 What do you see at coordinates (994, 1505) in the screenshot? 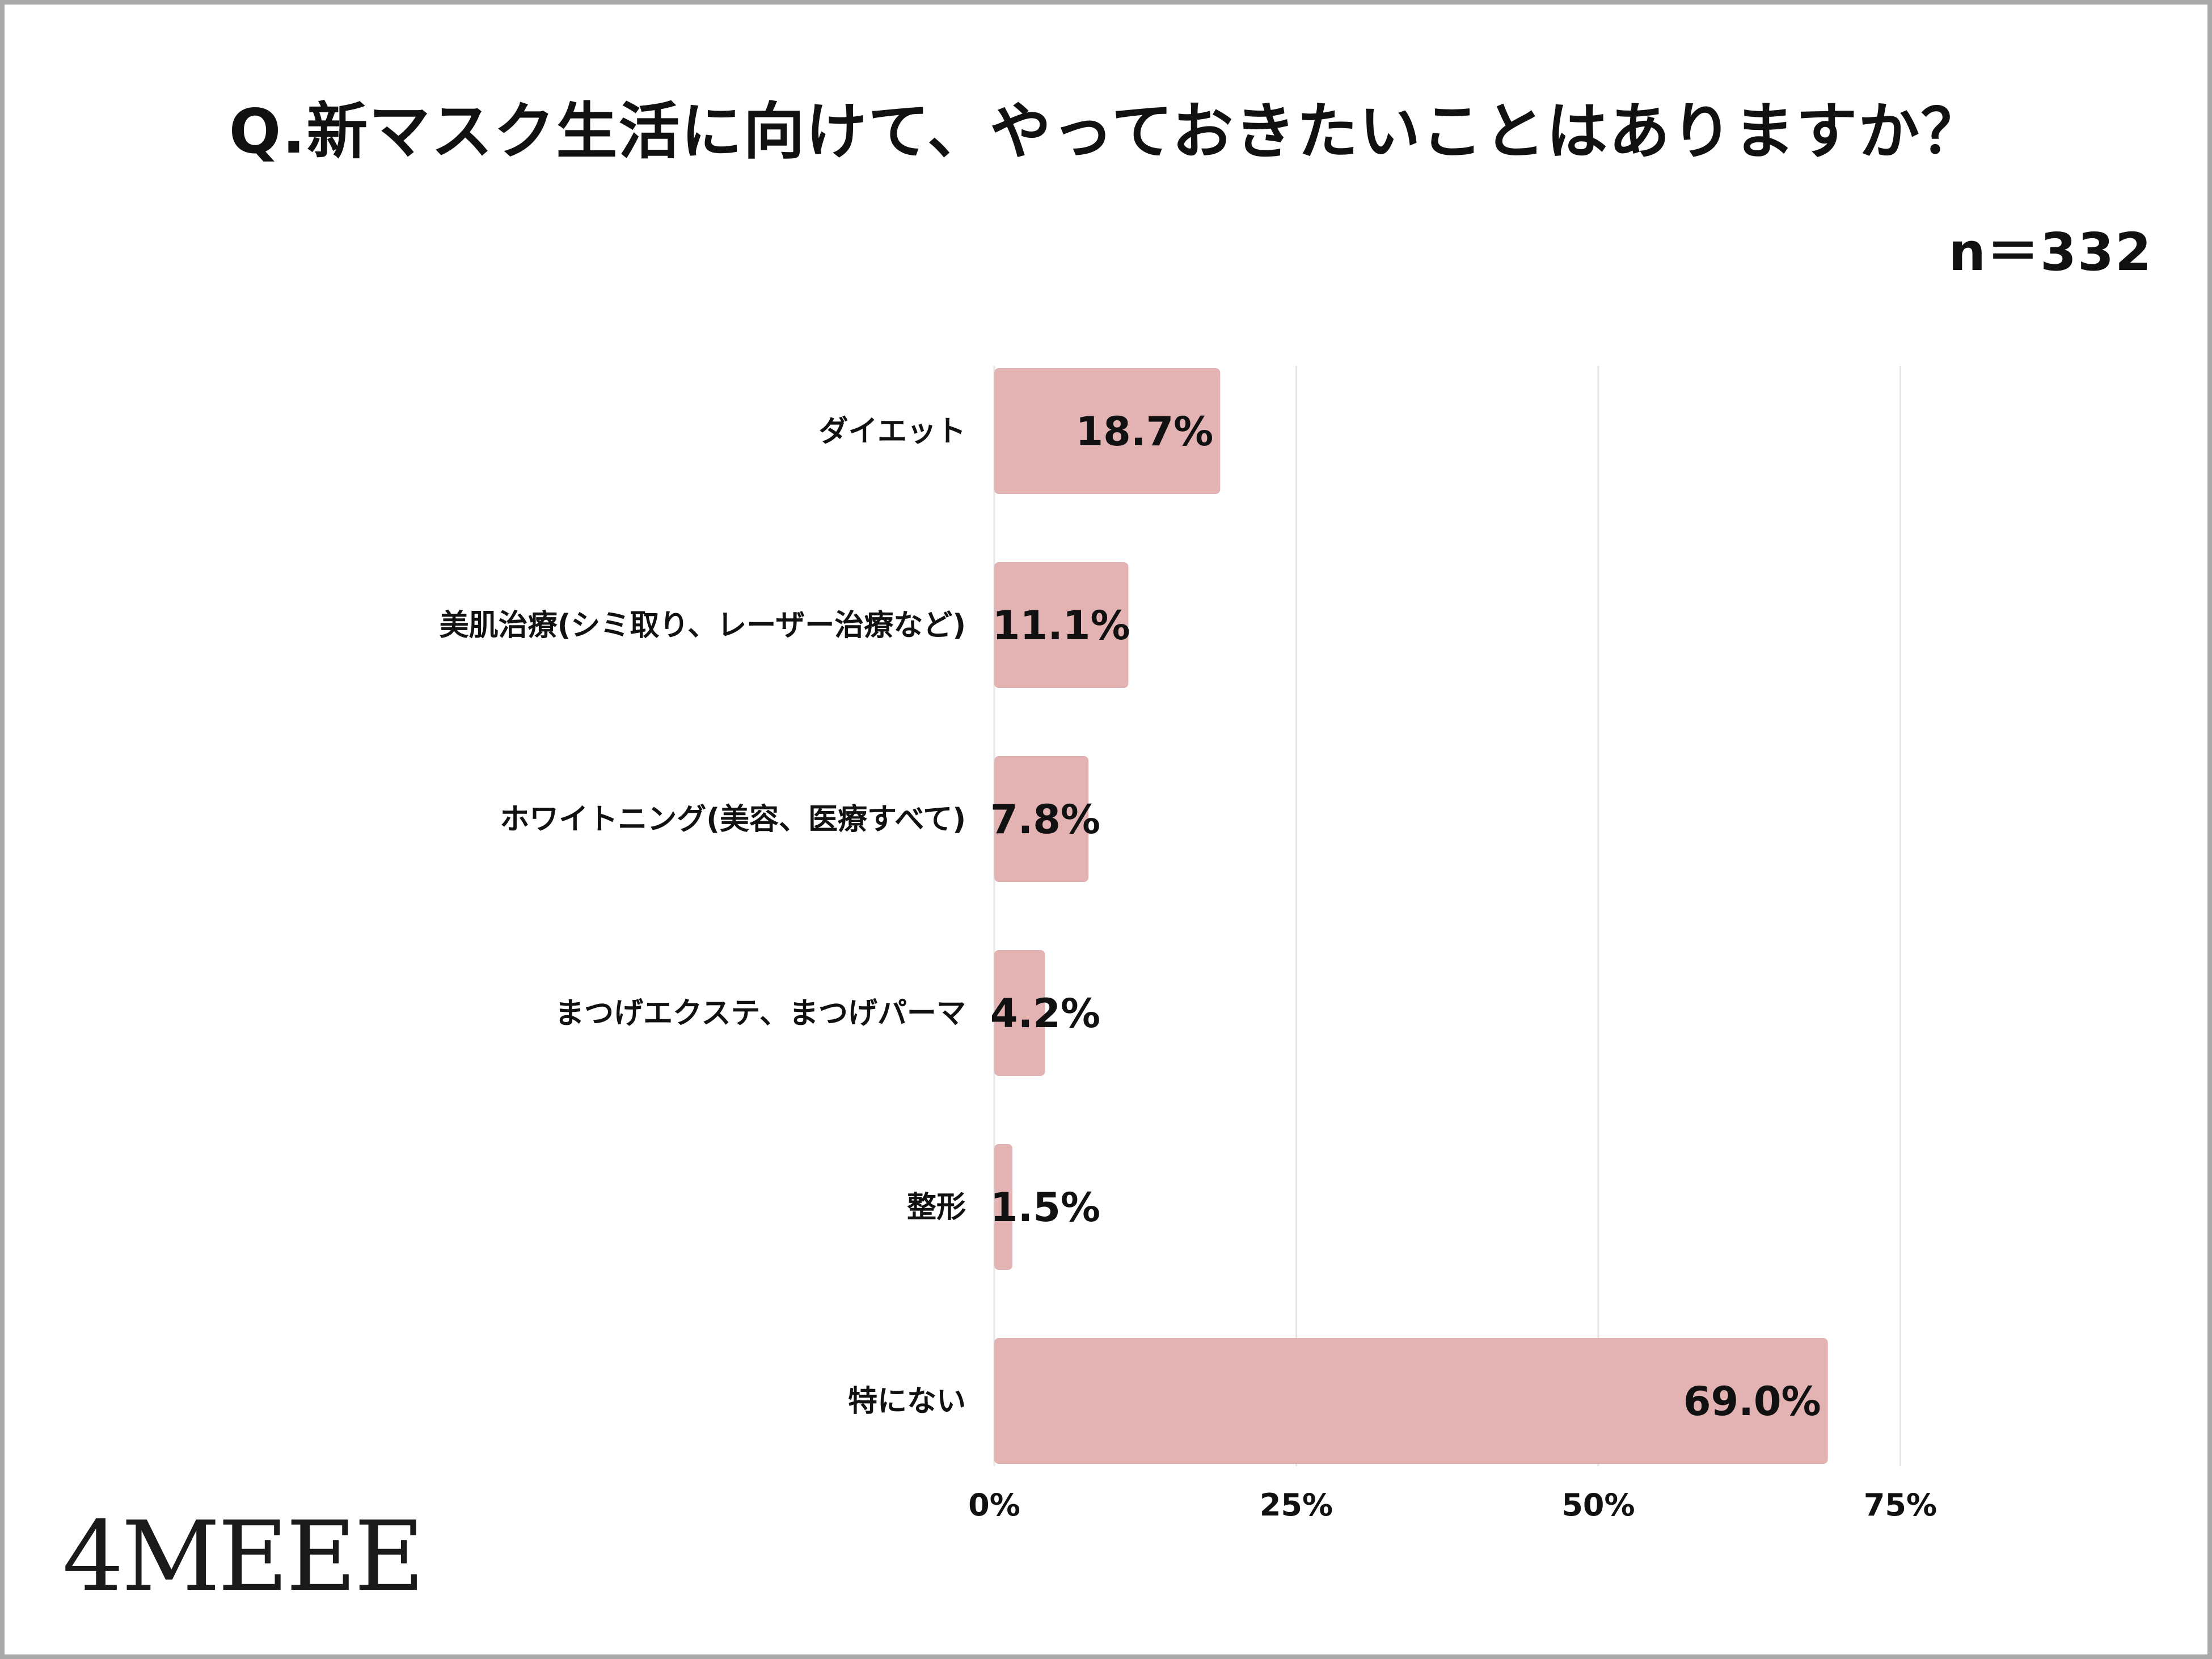
I see `x-tick-label: 0%` at bounding box center [994, 1505].